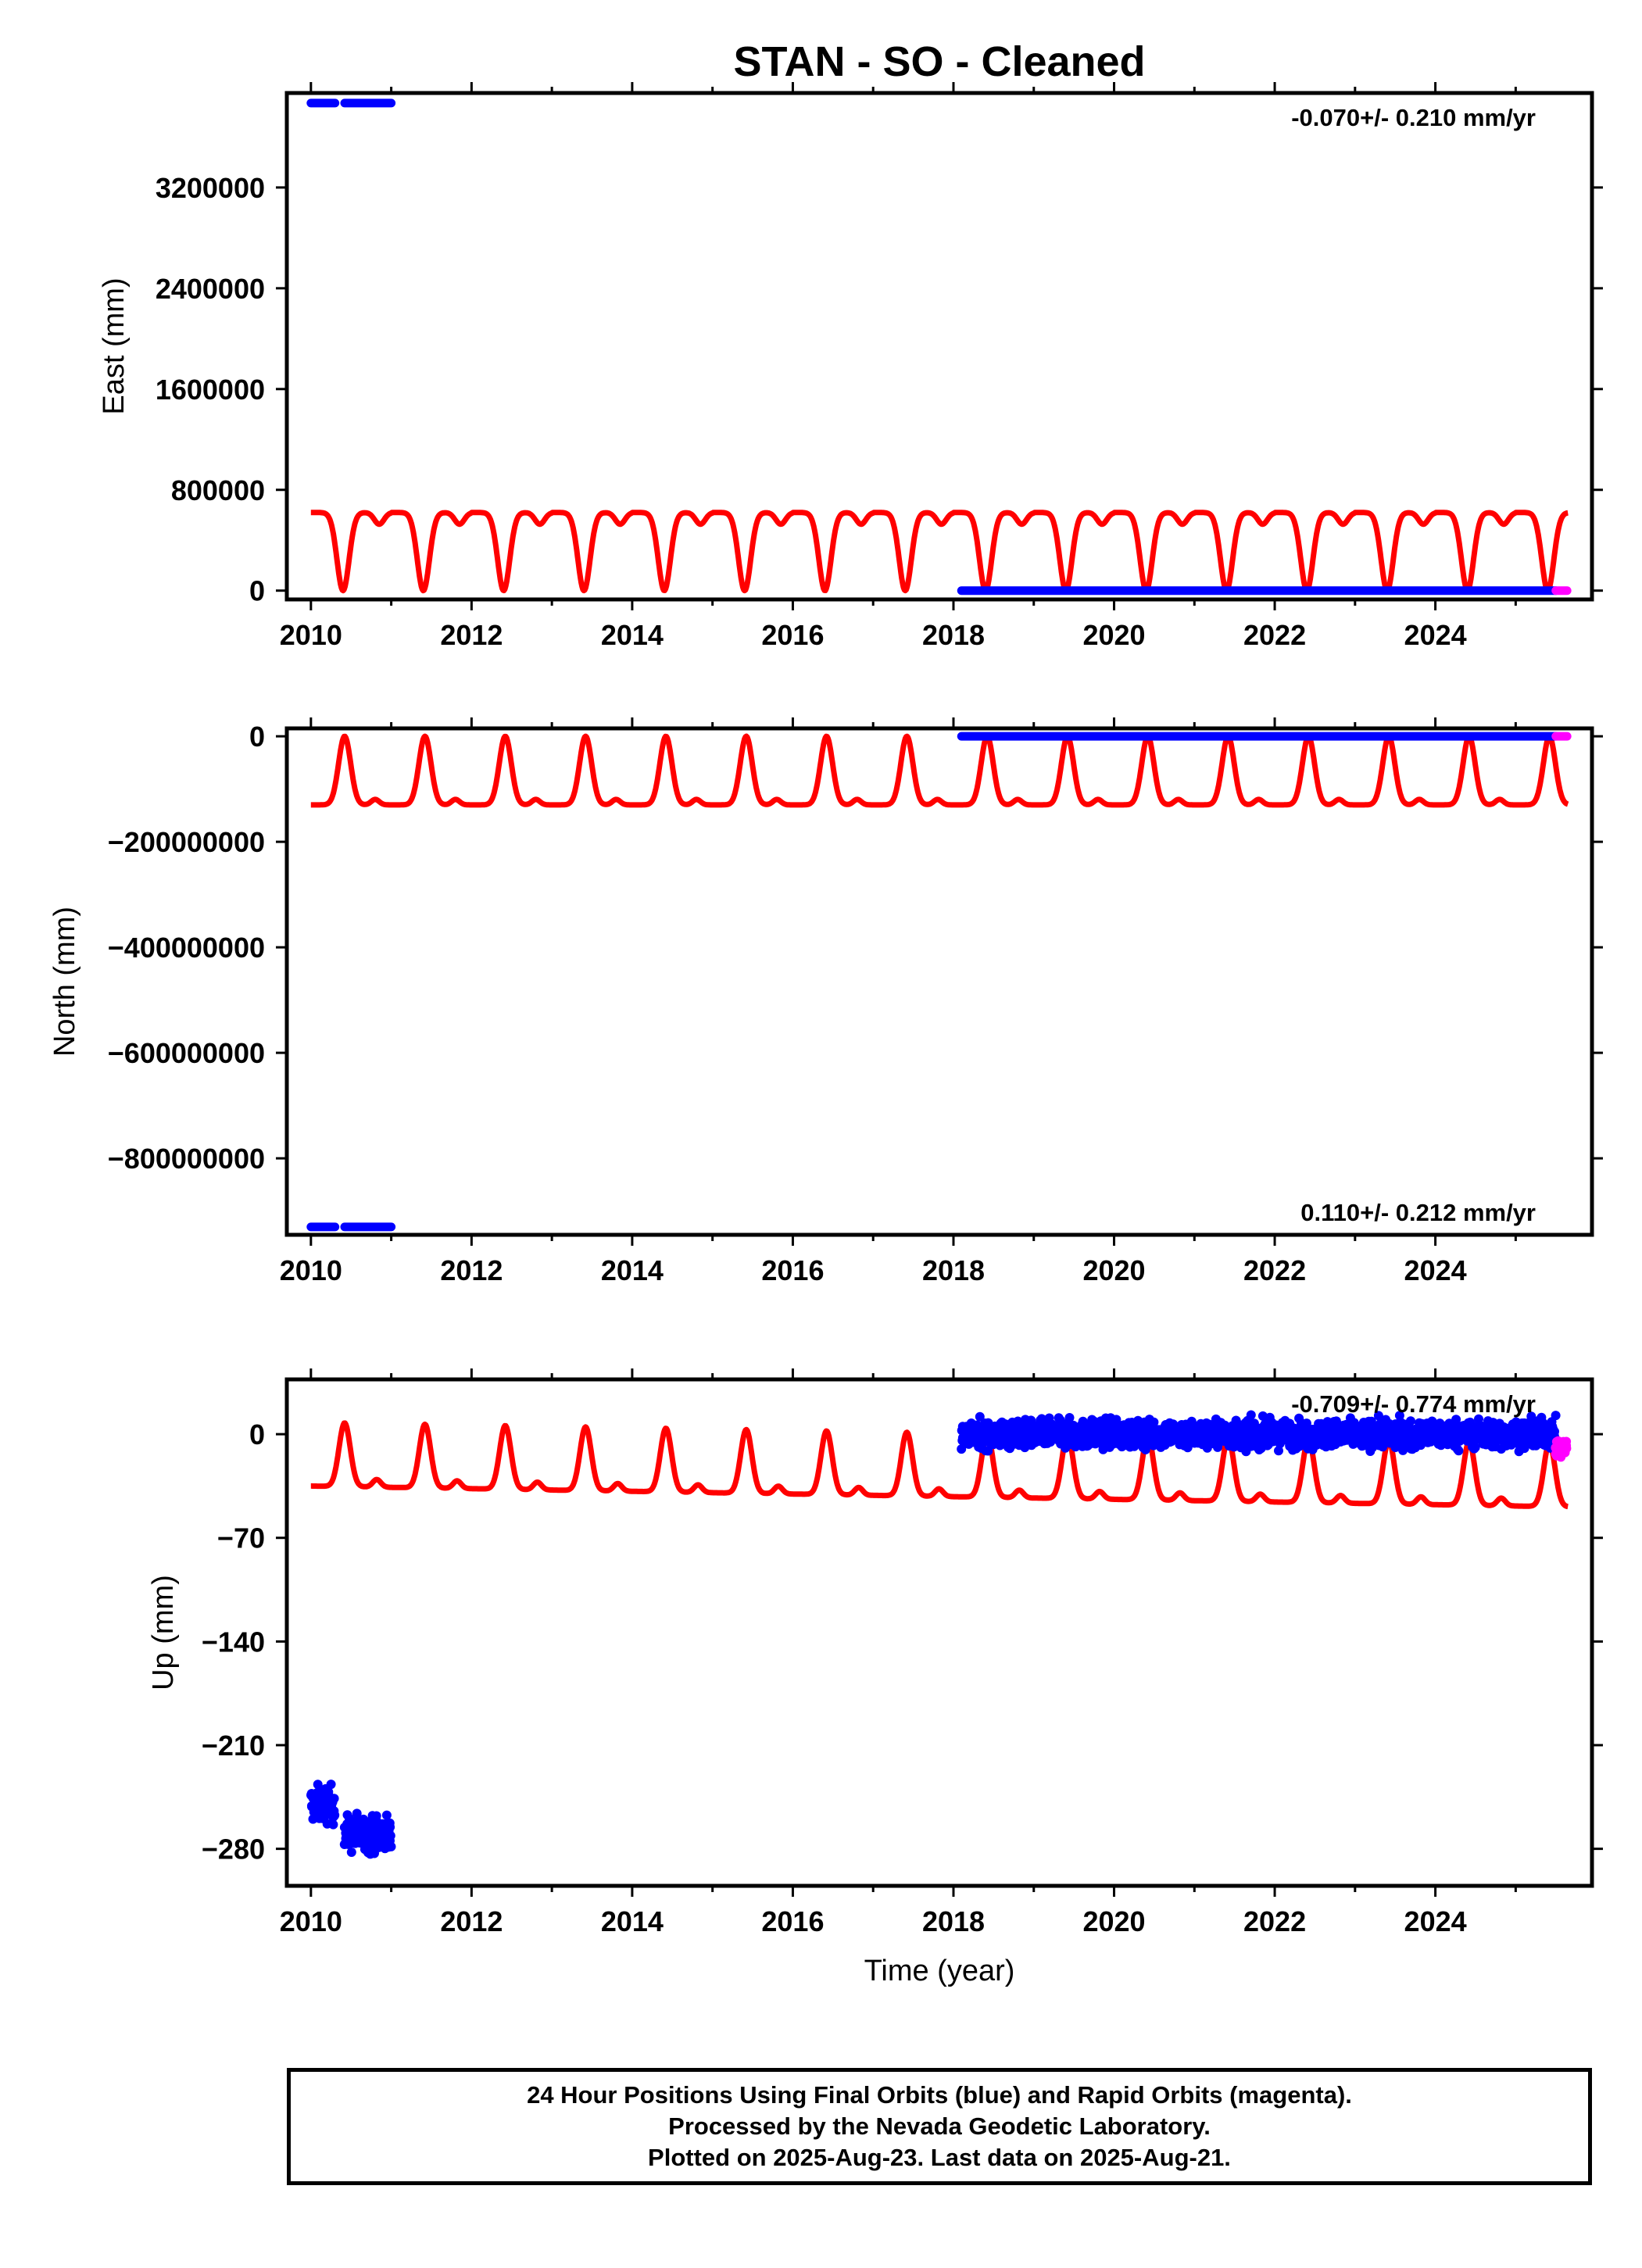 The width and height of the screenshot is (1642, 2268). I want to click on north-ytick-label: −400000000, so click(186, 948).